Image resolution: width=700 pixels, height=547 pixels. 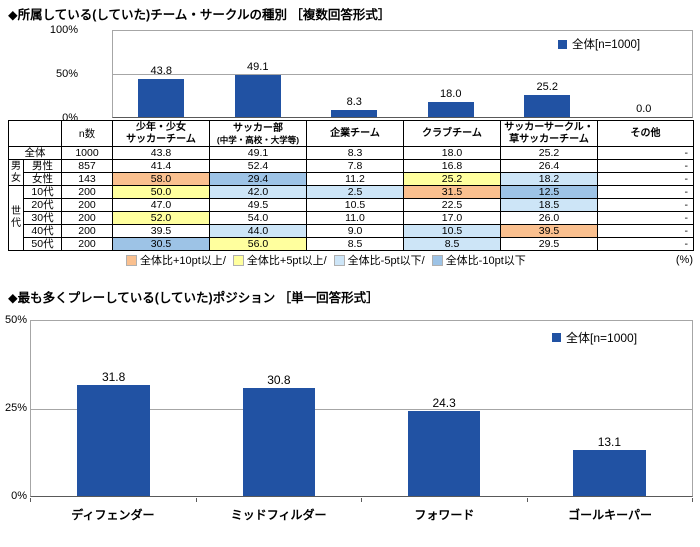 I want to click on value-cell: 16.8, so click(x=452, y=166).